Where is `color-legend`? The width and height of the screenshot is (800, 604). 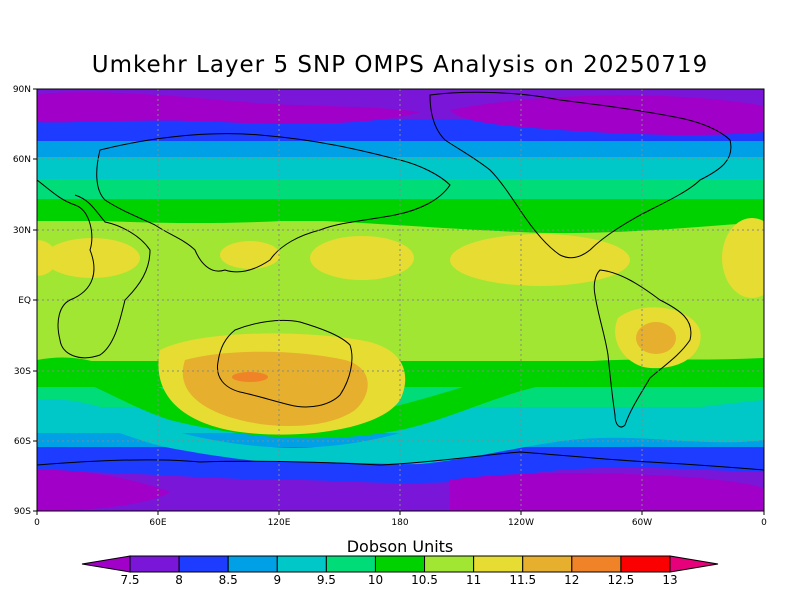
color-legend is located at coordinates (400, 564).